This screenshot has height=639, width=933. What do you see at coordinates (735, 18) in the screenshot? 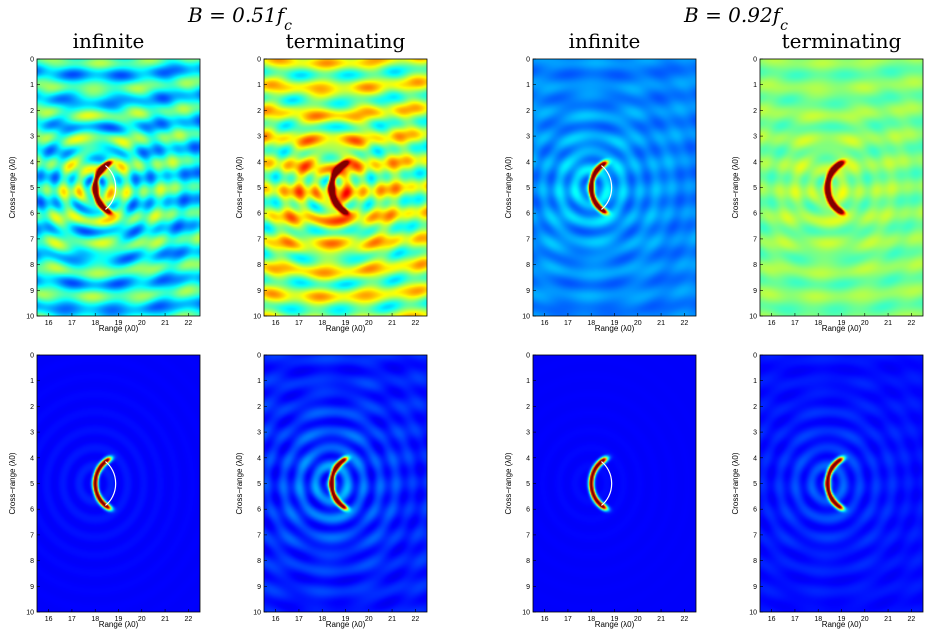
I see `group-title: B = 0.92fc` at bounding box center [735, 18].